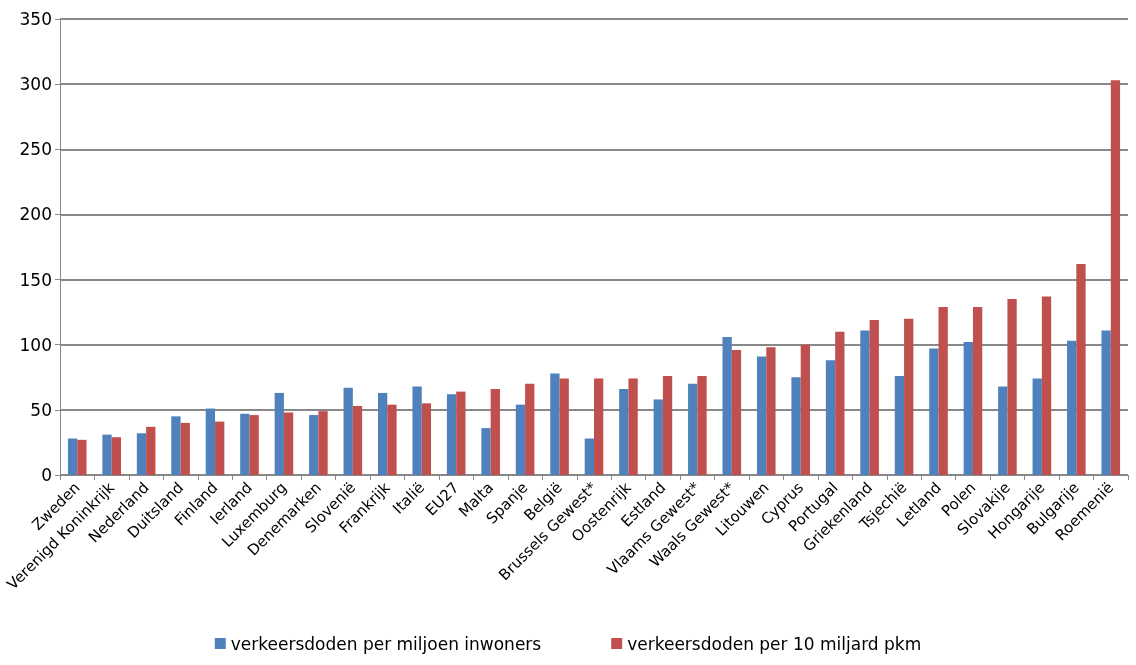  Describe the element at coordinates (41, 409) in the screenshot. I see `y-tick-label: 50` at that location.